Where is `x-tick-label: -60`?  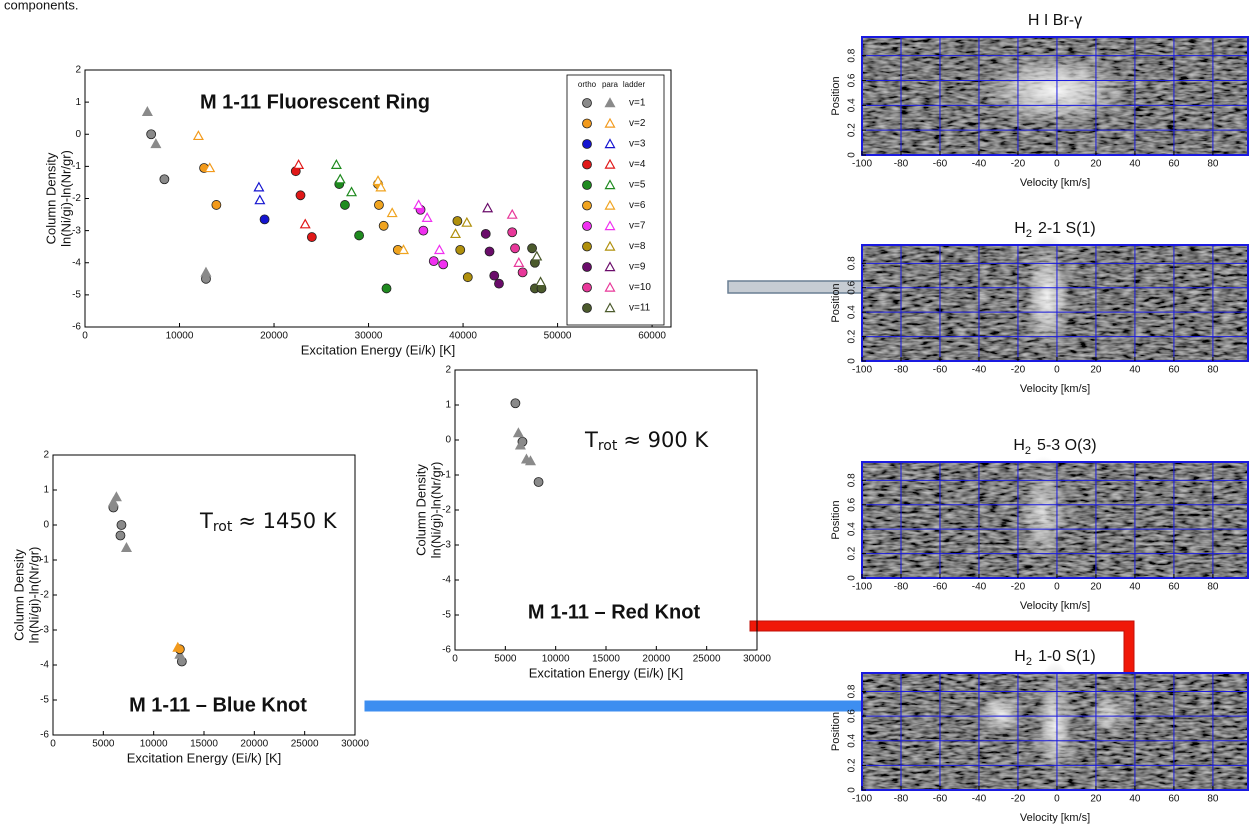 x-tick-label: -60 is located at coordinates (940, 370).